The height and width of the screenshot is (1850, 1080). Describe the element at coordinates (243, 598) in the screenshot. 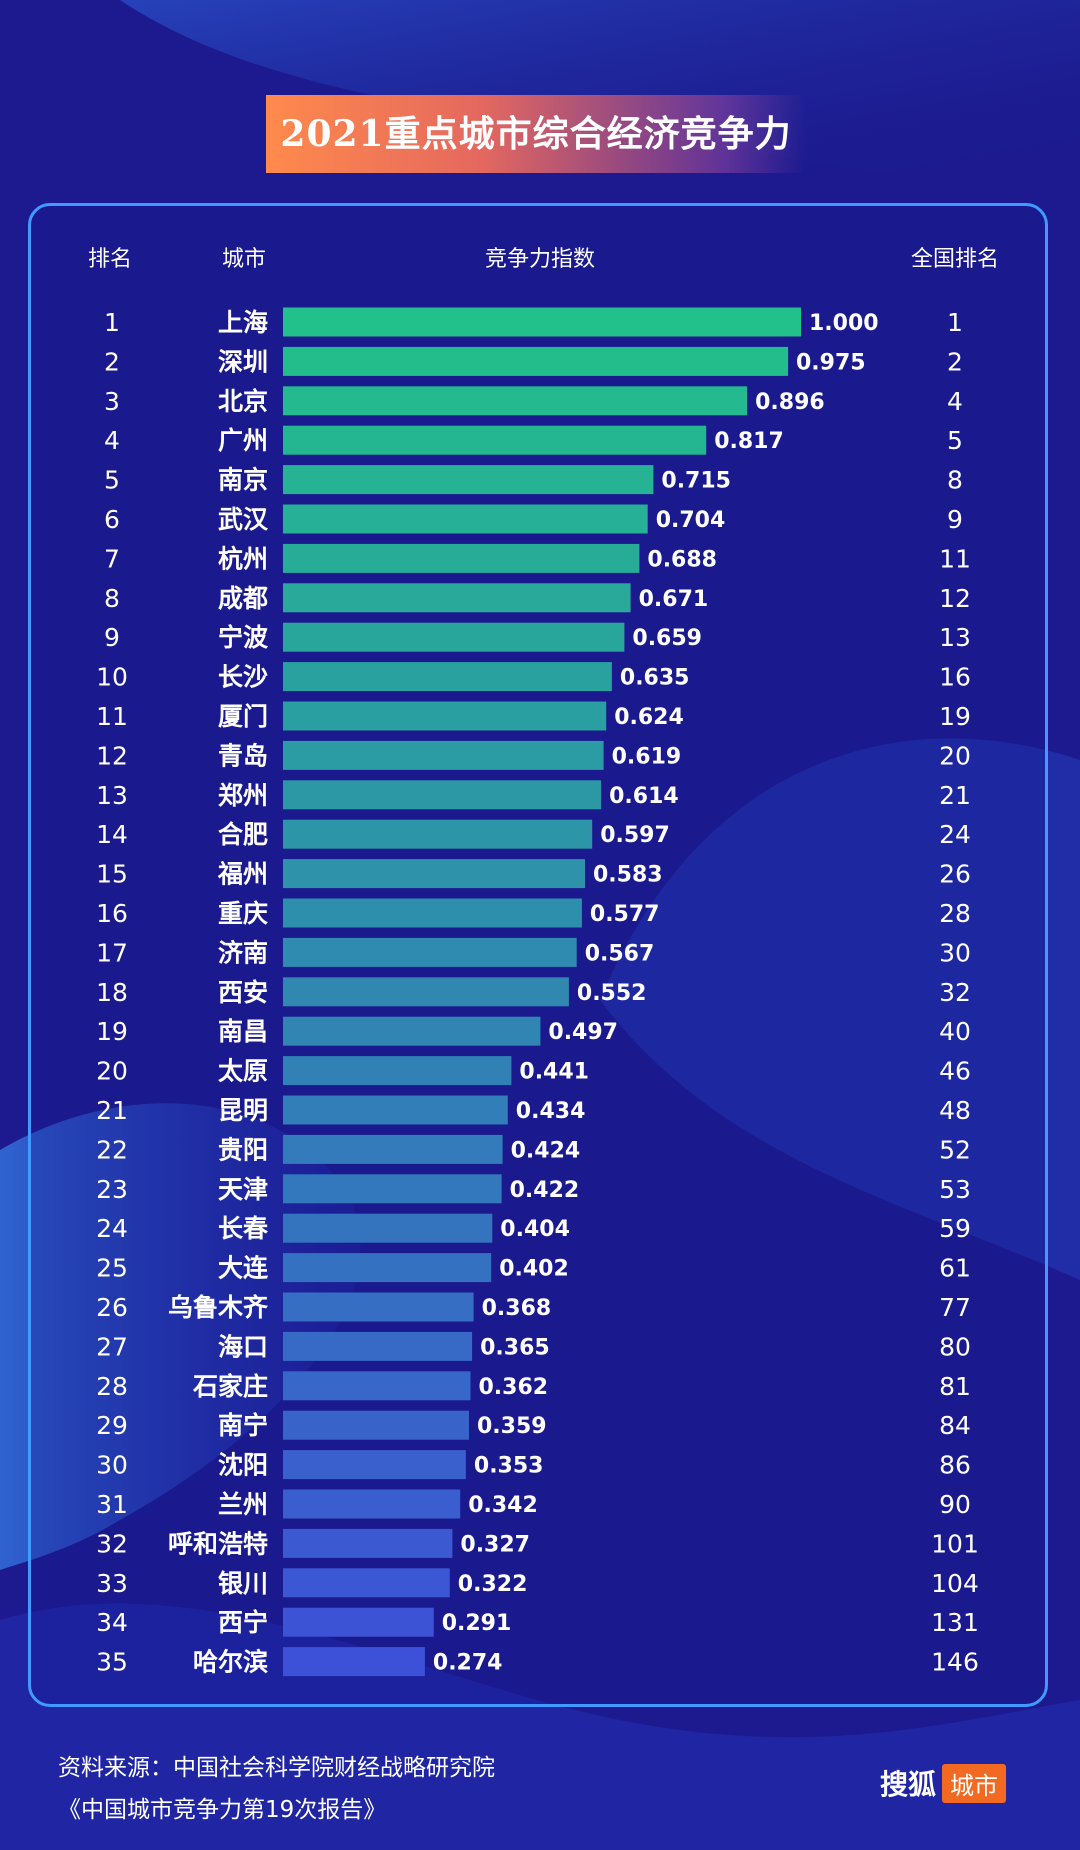

I see `city-label: 成都` at that location.